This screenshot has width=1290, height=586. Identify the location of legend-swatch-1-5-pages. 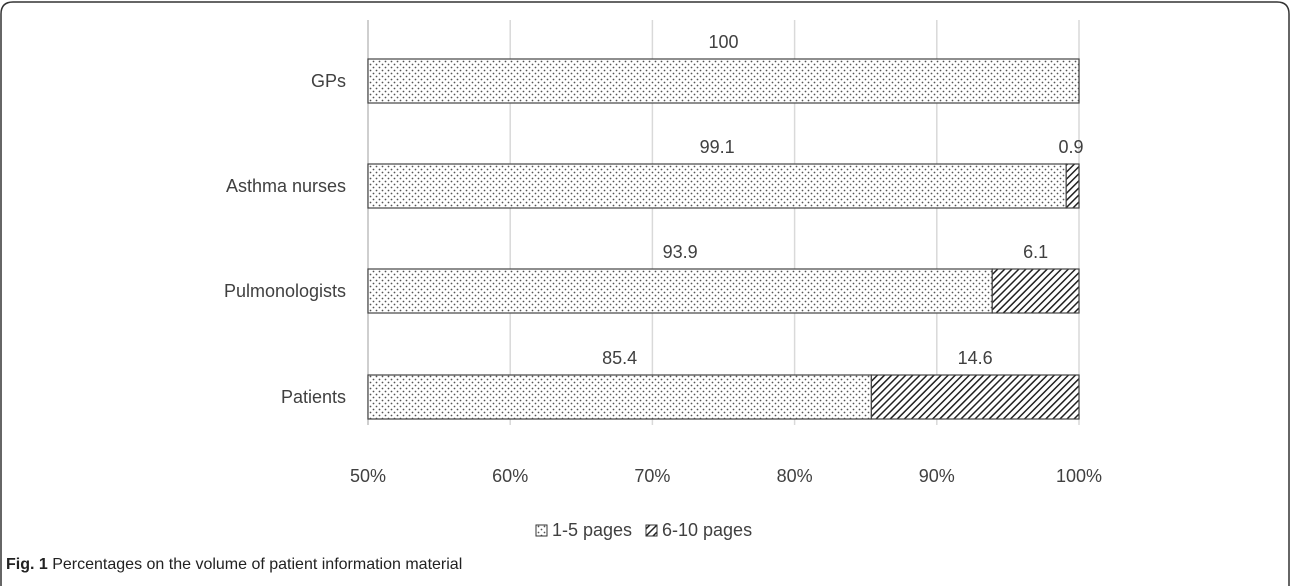
(541, 530).